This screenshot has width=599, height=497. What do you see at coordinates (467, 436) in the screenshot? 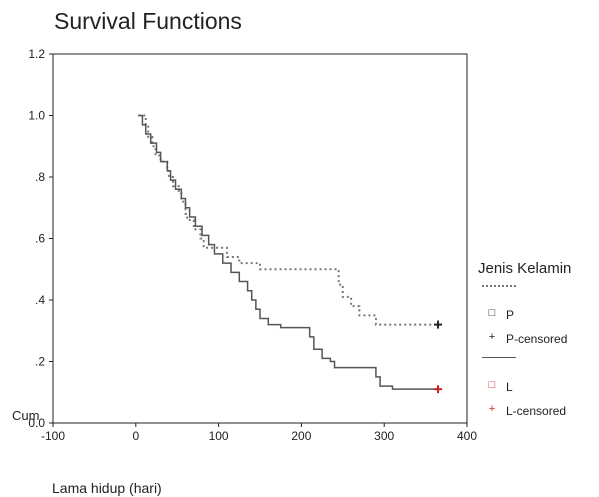
I see `x-tick-label: 400` at bounding box center [467, 436].